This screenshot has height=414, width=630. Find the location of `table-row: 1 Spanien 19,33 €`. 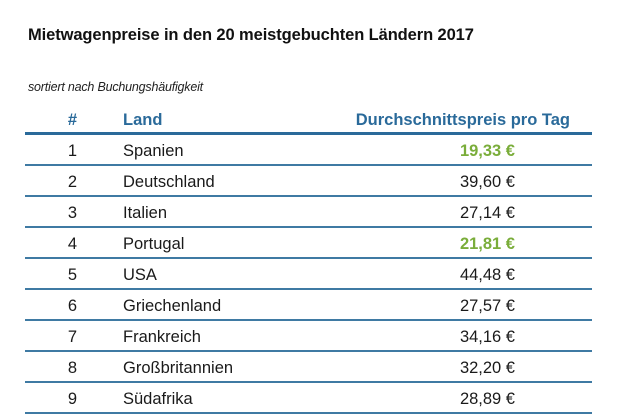

table-row: 1 Spanien 19,33 € is located at coordinates (308, 150).